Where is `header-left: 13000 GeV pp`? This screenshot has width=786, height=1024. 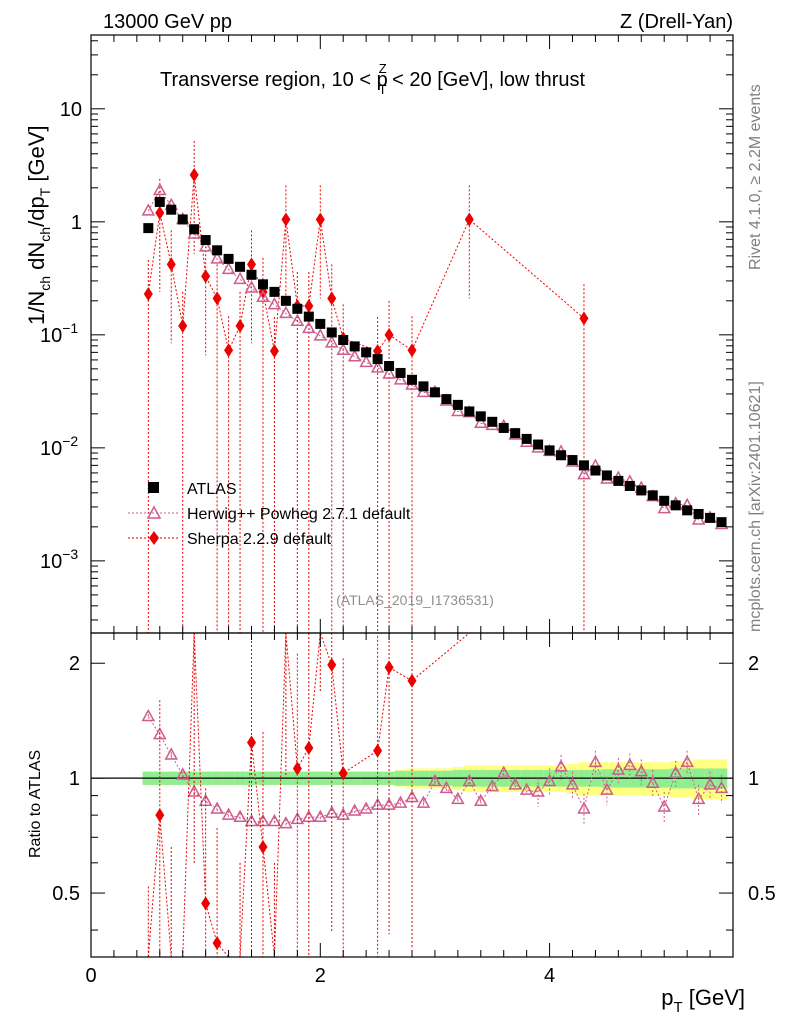 header-left: 13000 GeV pp is located at coordinates (167, 22).